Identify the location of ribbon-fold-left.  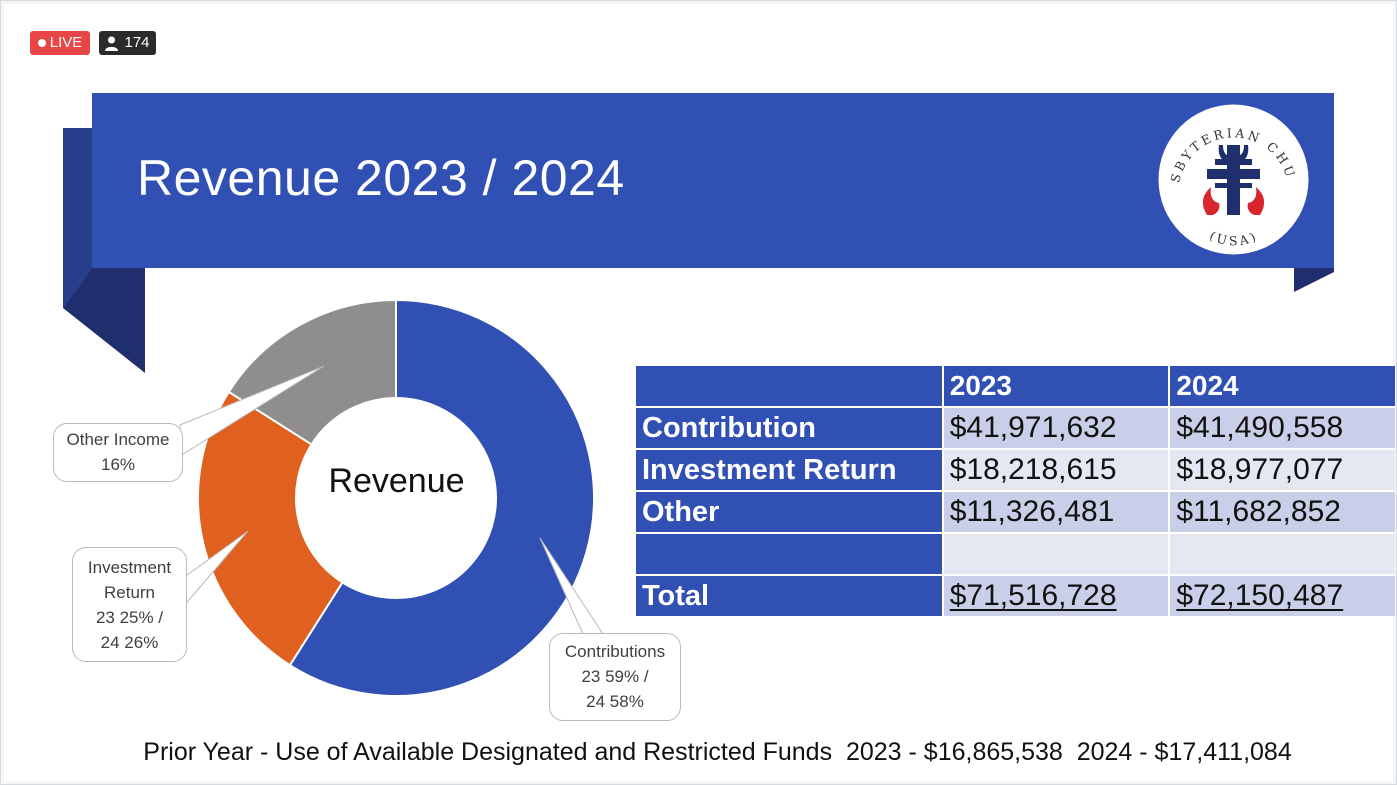
(104, 250).